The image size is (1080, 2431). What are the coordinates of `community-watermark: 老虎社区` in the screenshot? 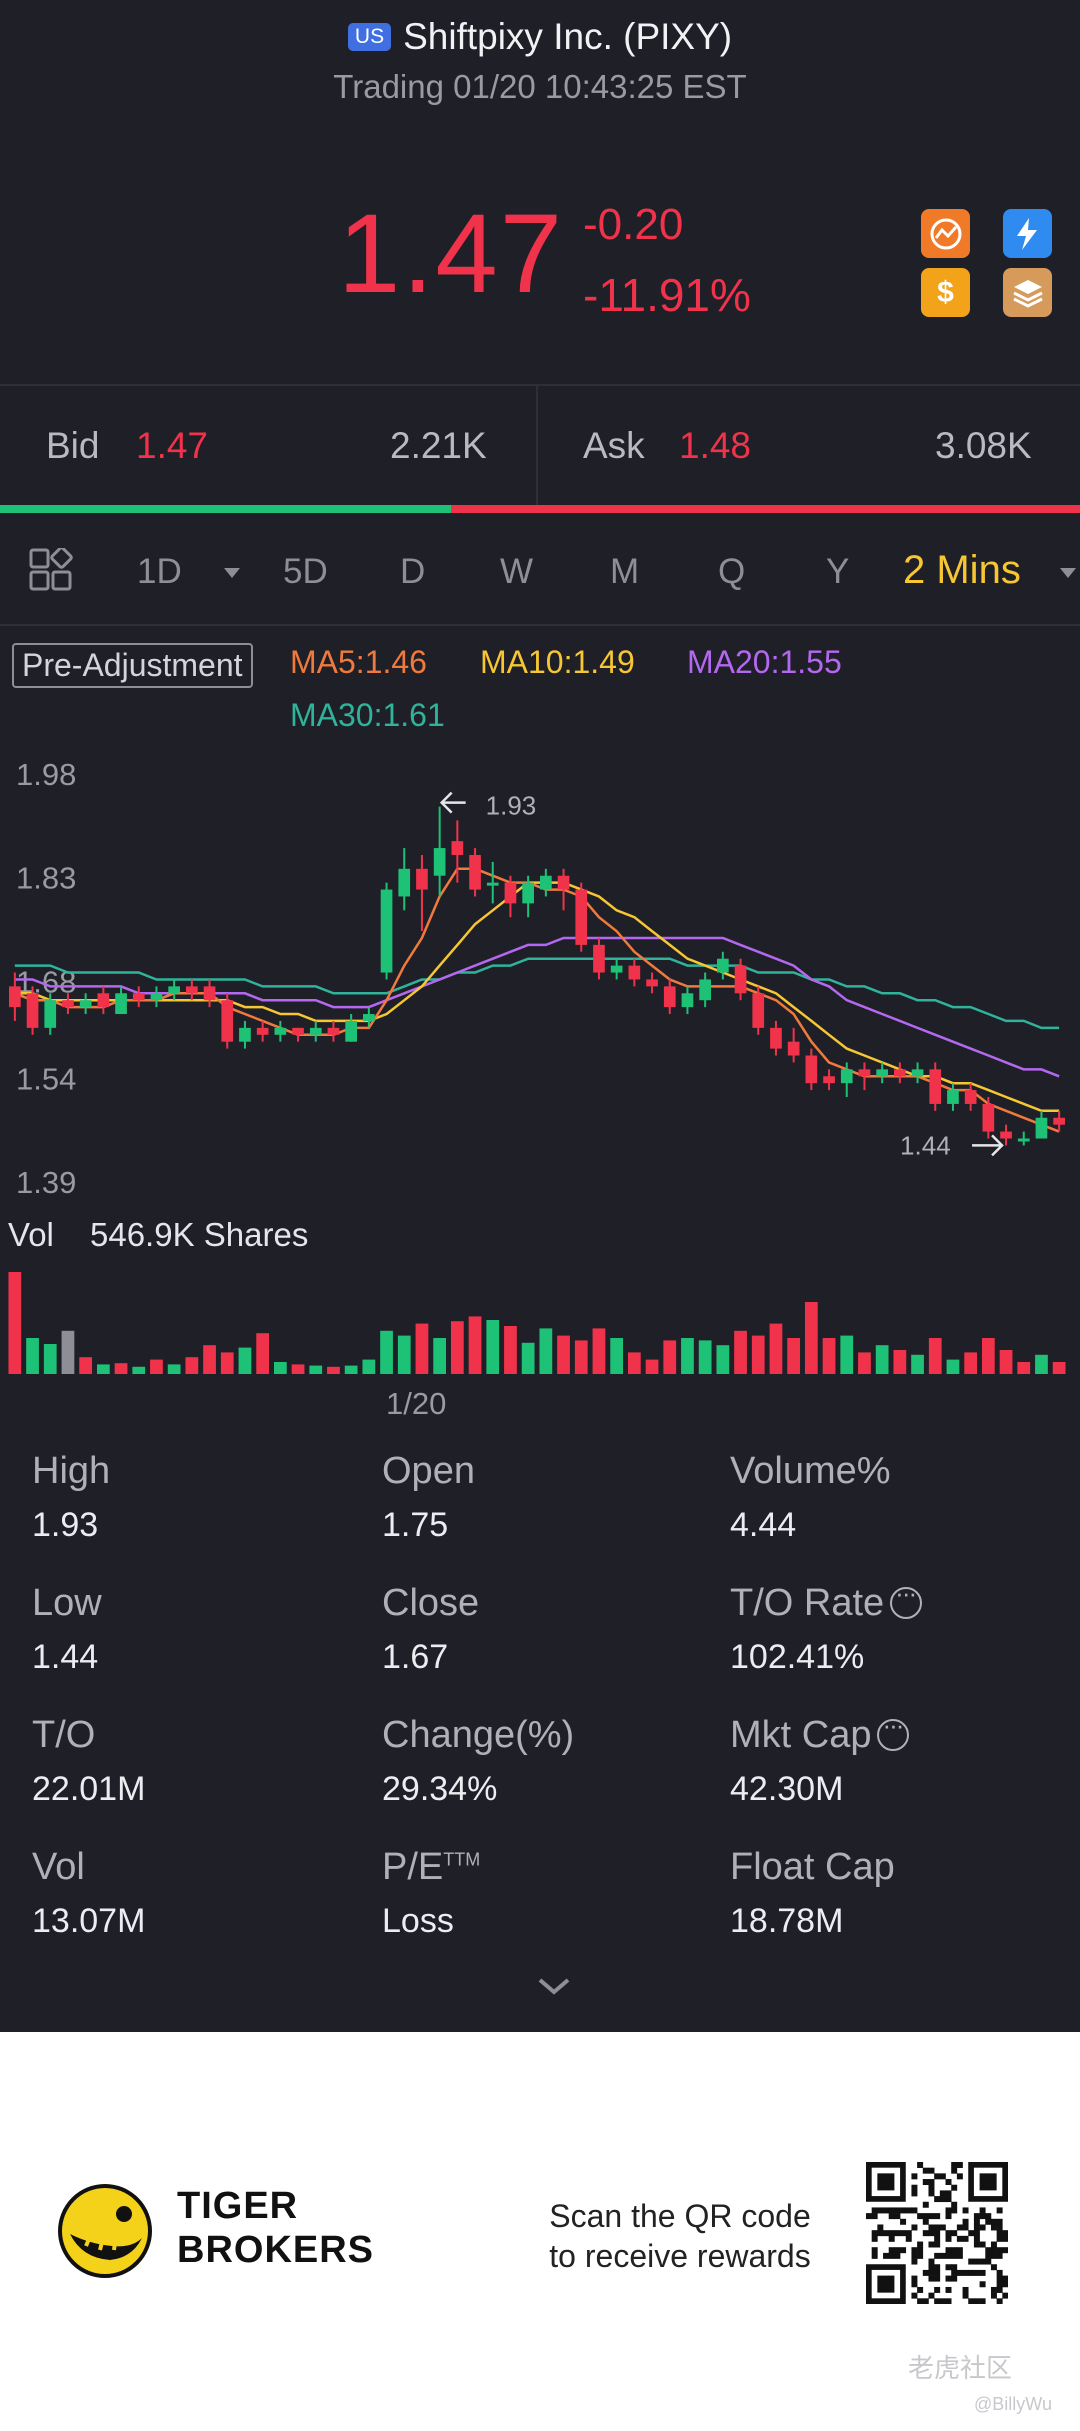 It's located at (960, 2368).